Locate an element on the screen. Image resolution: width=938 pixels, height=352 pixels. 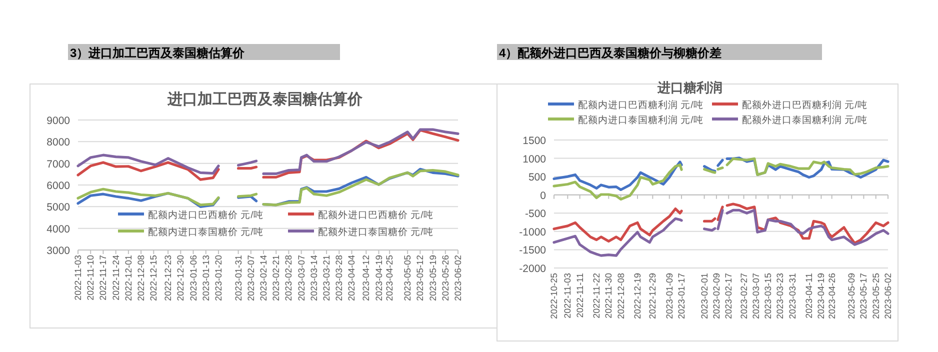
x-tick-label: 2022-11-24 is located at coordinates (115, 277).